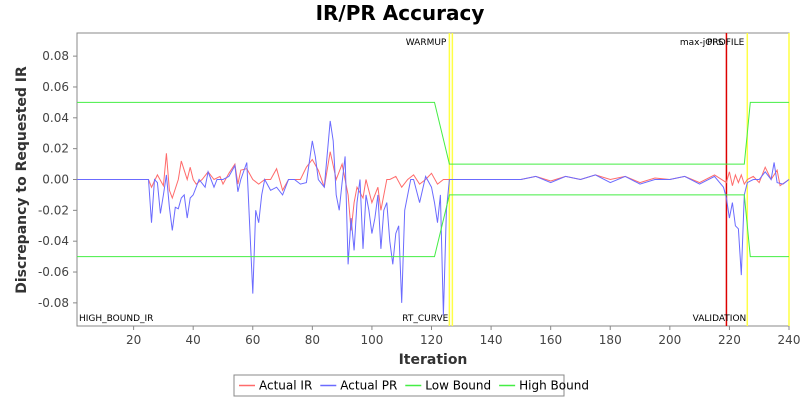 This screenshot has width=800, height=400. Describe the element at coordinates (789, 340) in the screenshot. I see `x-tick-label-11: 240` at that location.